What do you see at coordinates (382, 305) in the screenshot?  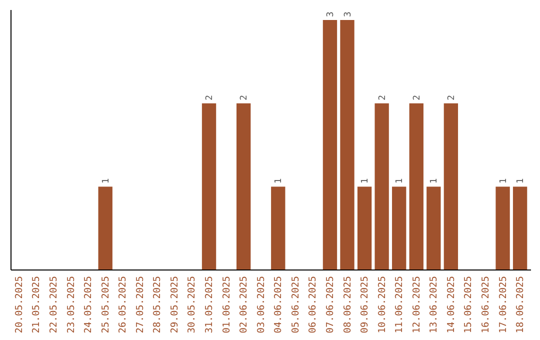 I see `x-tick-label: 10.06.2025` at bounding box center [382, 305].